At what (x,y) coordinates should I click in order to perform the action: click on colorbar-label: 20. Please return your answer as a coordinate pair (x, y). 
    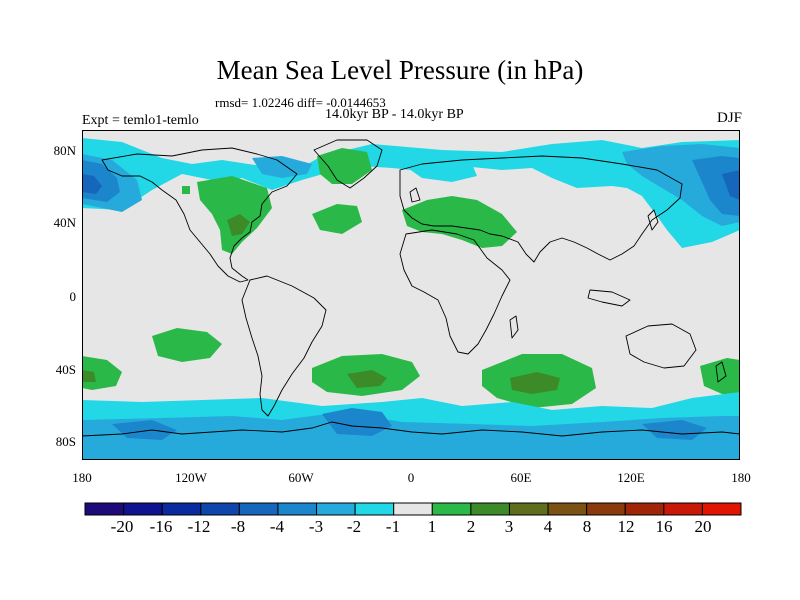
    Looking at the image, I should click on (703, 526).